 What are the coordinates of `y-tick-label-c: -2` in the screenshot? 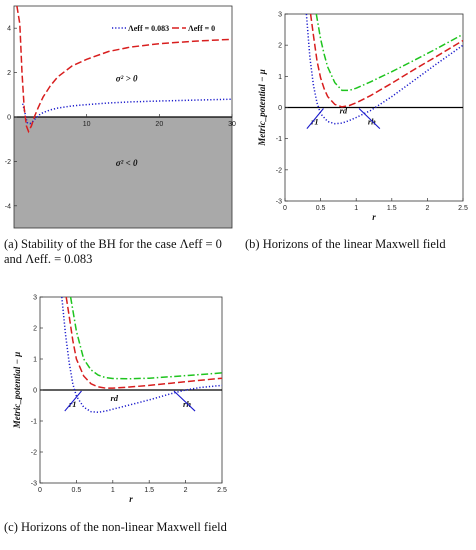 It's located at (34, 453).